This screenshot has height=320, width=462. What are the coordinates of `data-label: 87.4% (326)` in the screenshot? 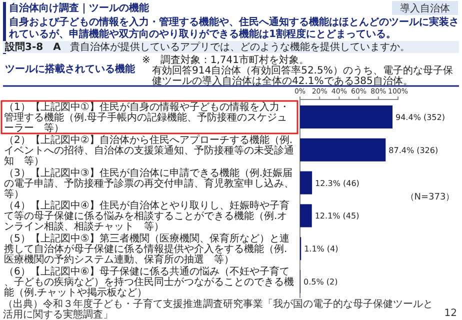 It's located at (413, 150).